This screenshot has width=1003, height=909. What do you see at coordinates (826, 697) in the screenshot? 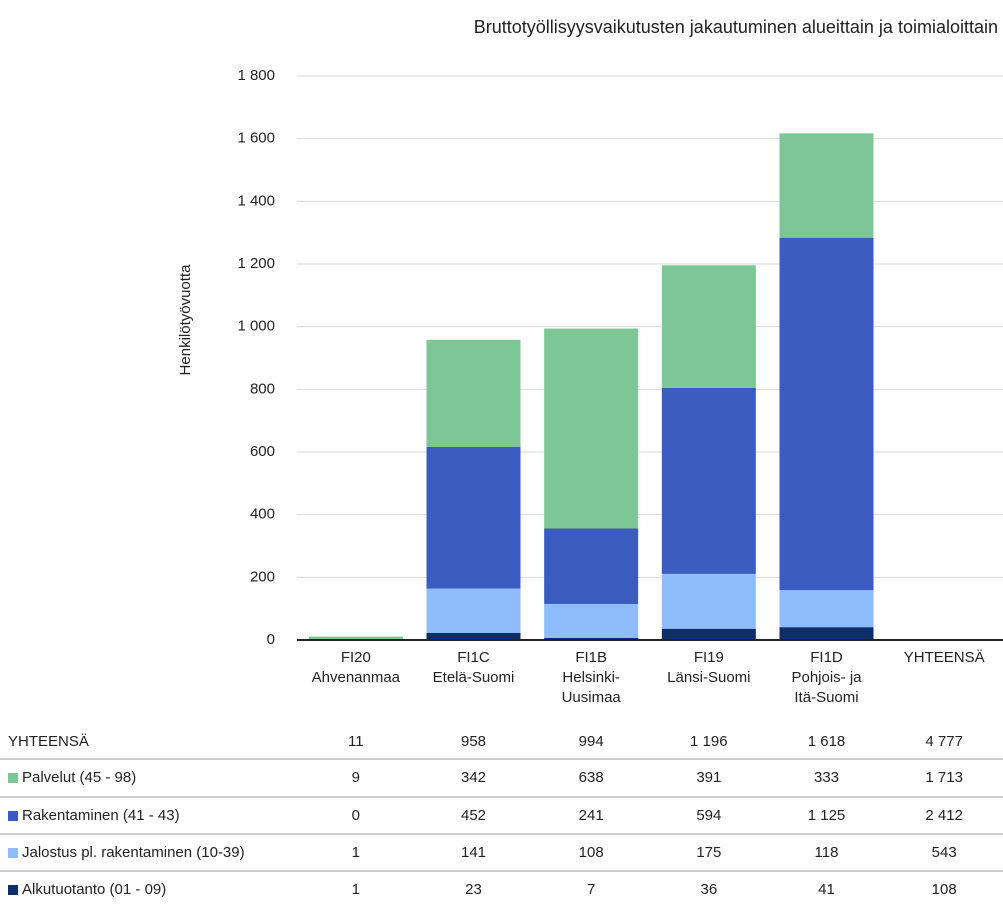
I see `x-tick-label: Itä-Suomi` at bounding box center [826, 697].